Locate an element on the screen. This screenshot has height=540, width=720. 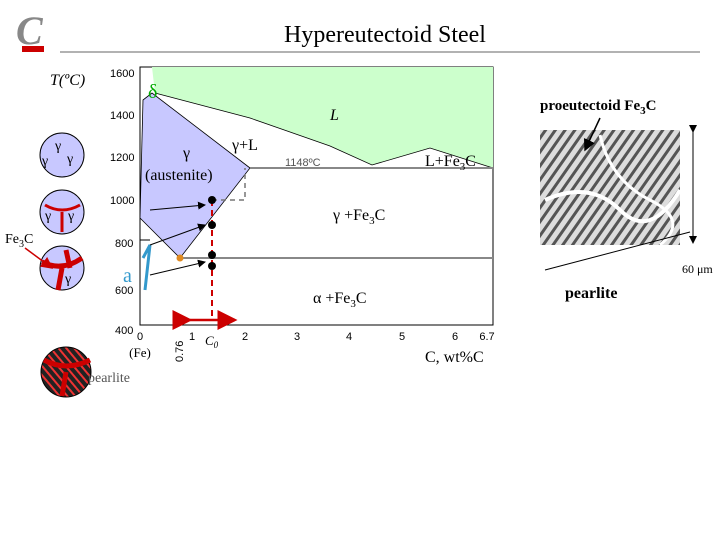
svg-text: C is located at coordinates (30, 30).